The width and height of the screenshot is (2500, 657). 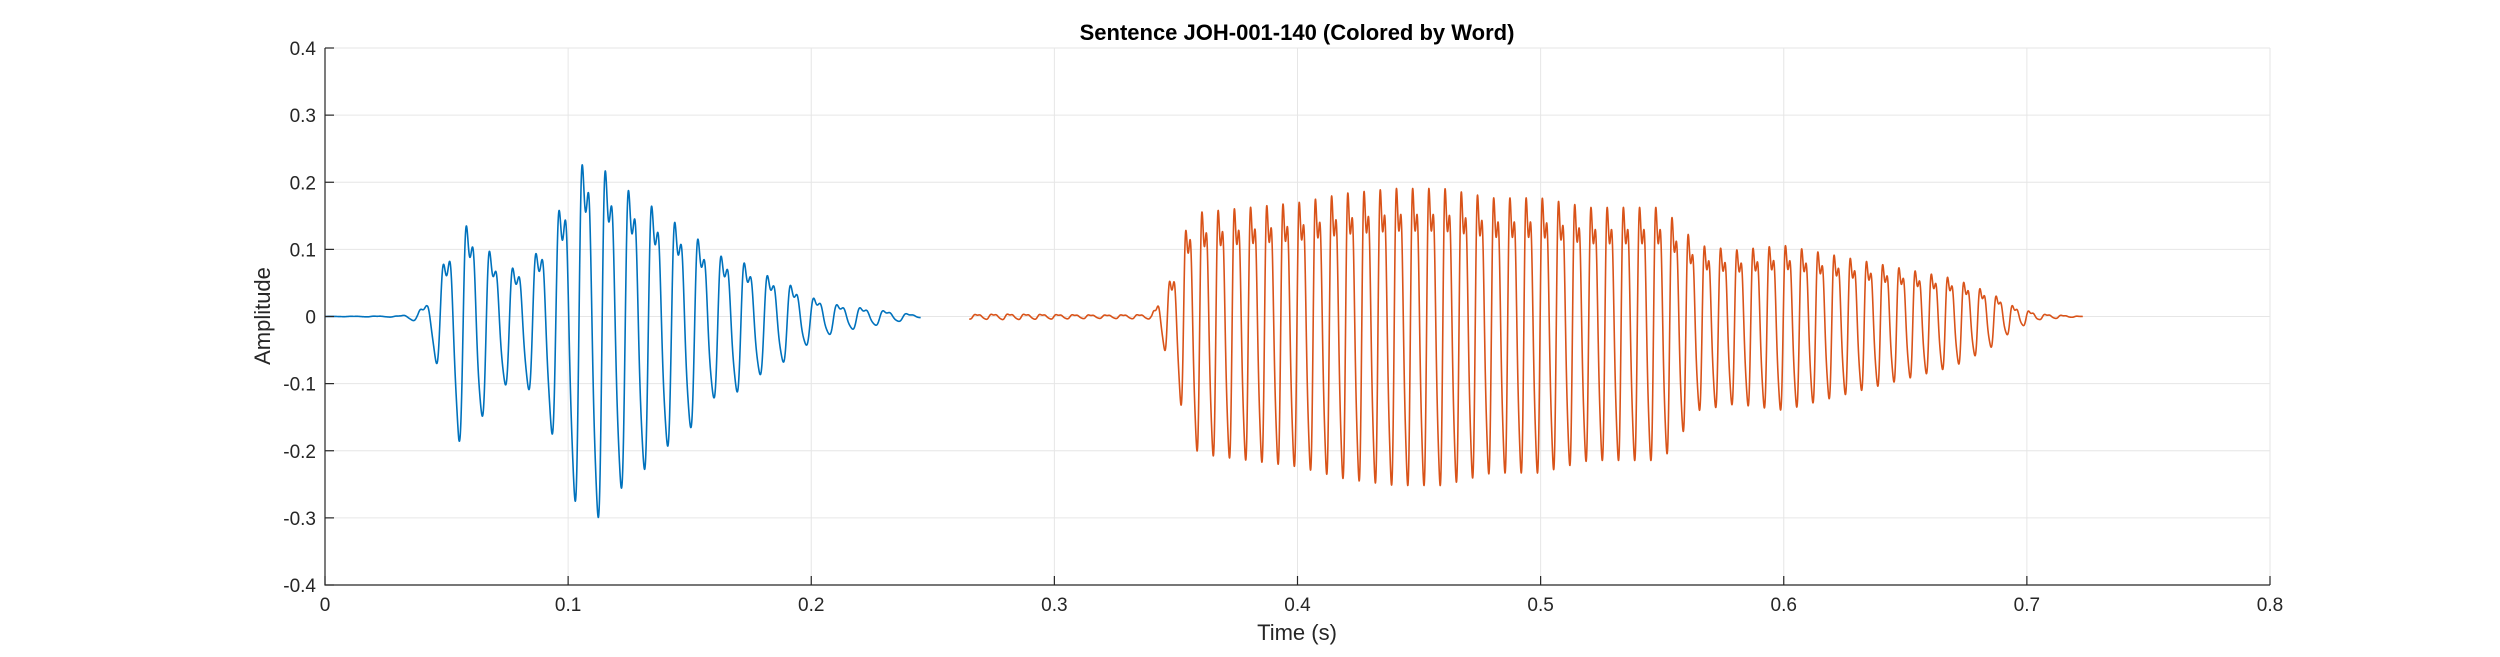 I want to click on y-tick-label: 0.1, so click(x=303, y=250).